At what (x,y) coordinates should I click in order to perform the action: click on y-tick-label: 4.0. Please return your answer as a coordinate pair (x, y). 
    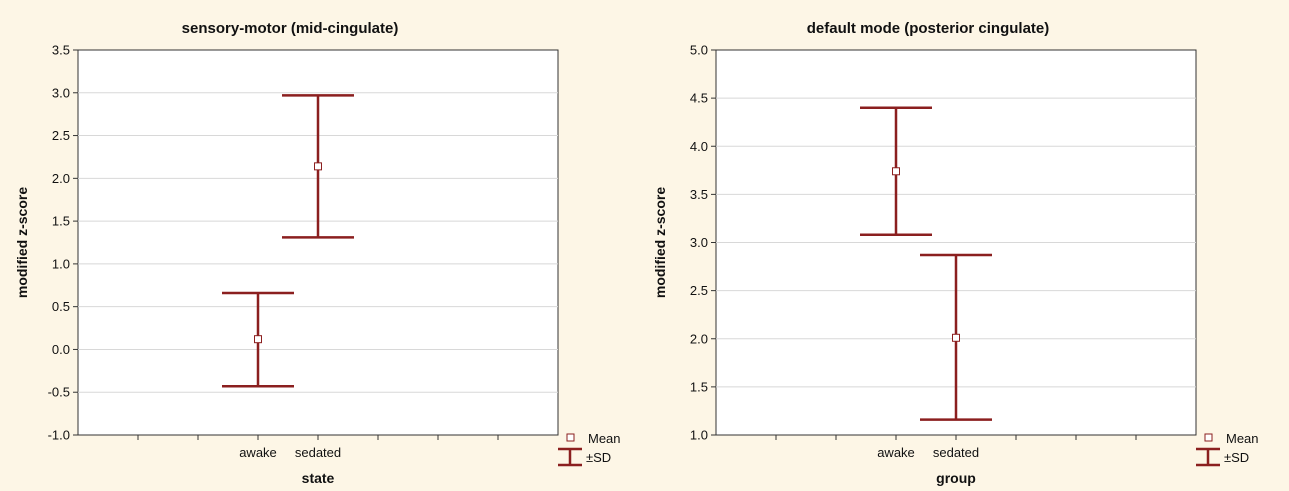
    Looking at the image, I should click on (699, 146).